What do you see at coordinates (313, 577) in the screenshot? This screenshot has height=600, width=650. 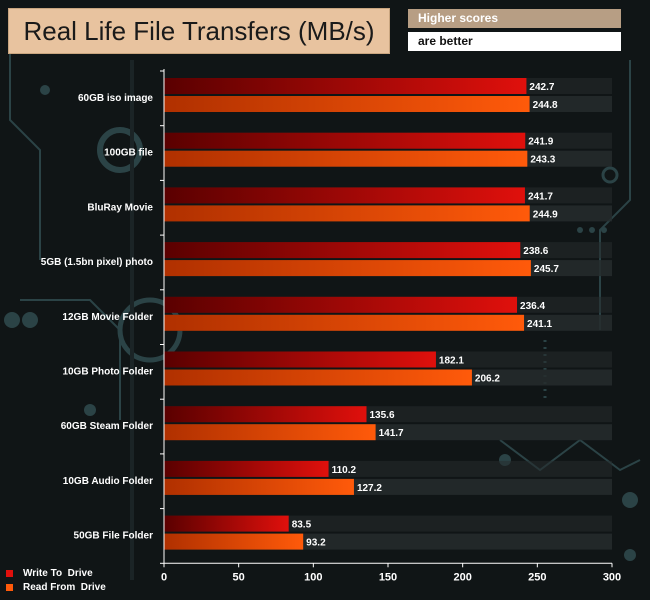 I see `x-tick-label: 100` at bounding box center [313, 577].